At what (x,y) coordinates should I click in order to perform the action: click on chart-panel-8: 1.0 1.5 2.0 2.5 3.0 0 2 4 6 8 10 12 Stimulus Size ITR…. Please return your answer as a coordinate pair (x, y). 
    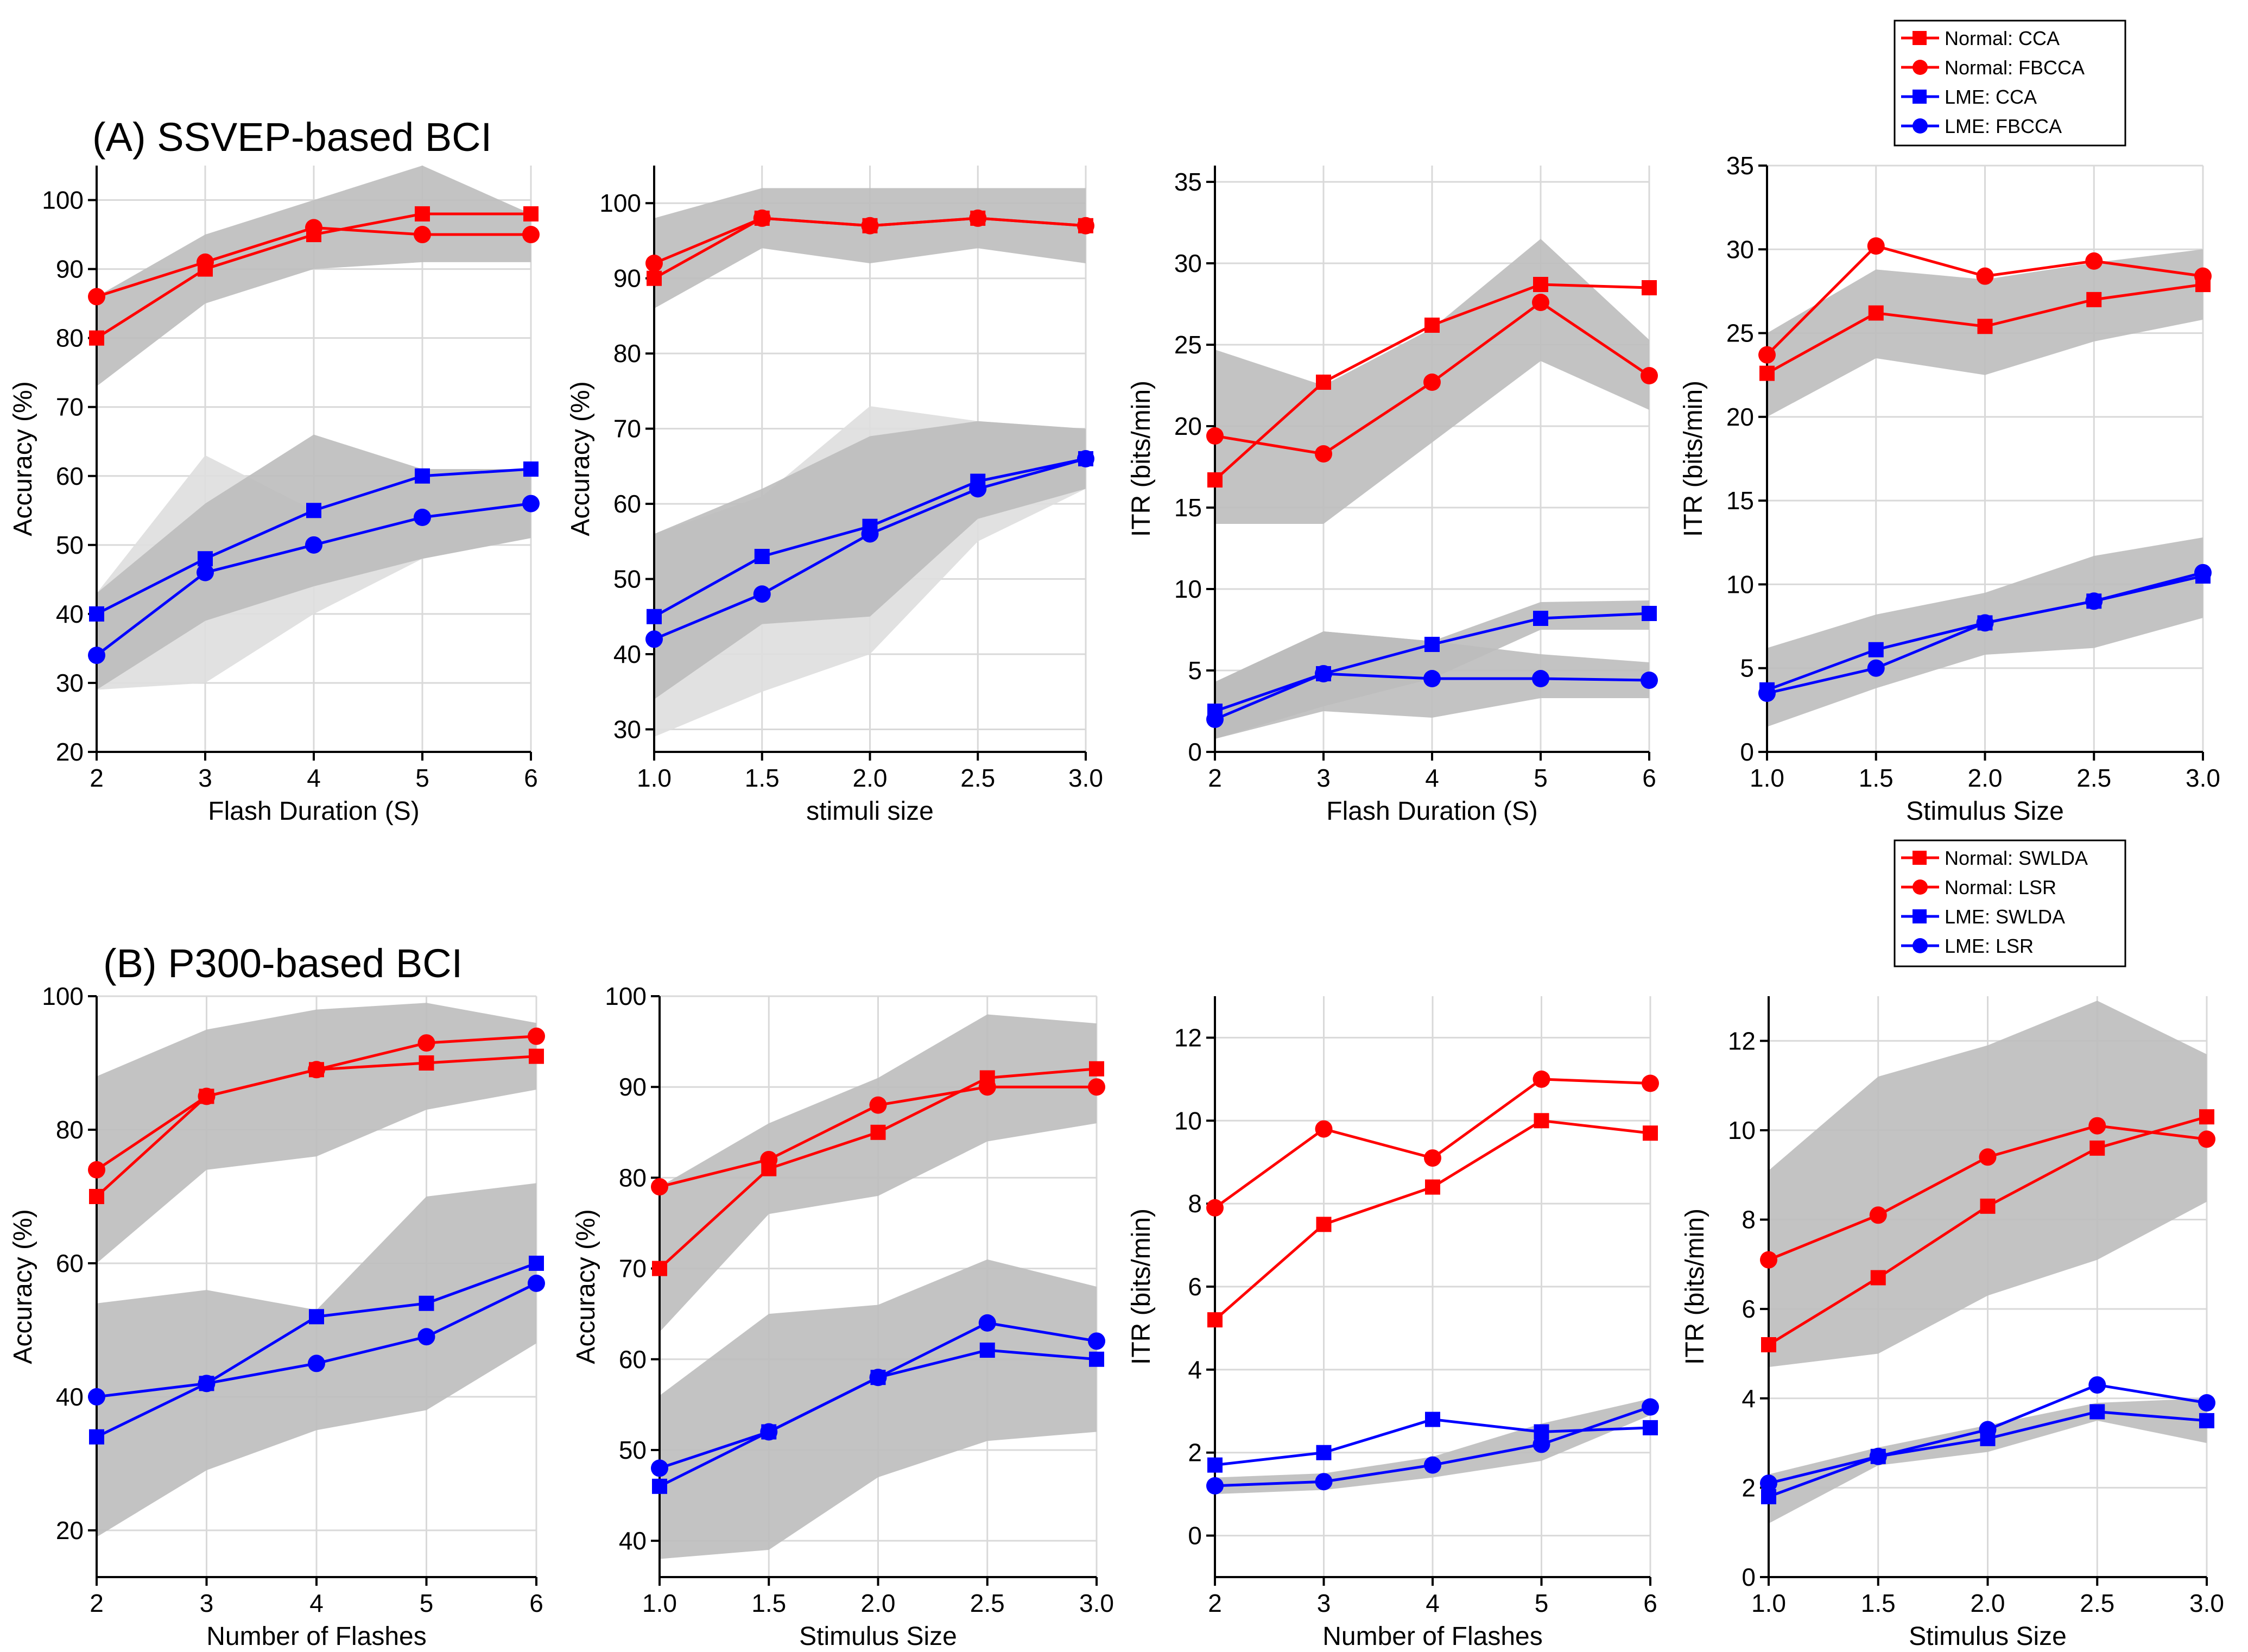
    Looking at the image, I should click on (1953, 1323).